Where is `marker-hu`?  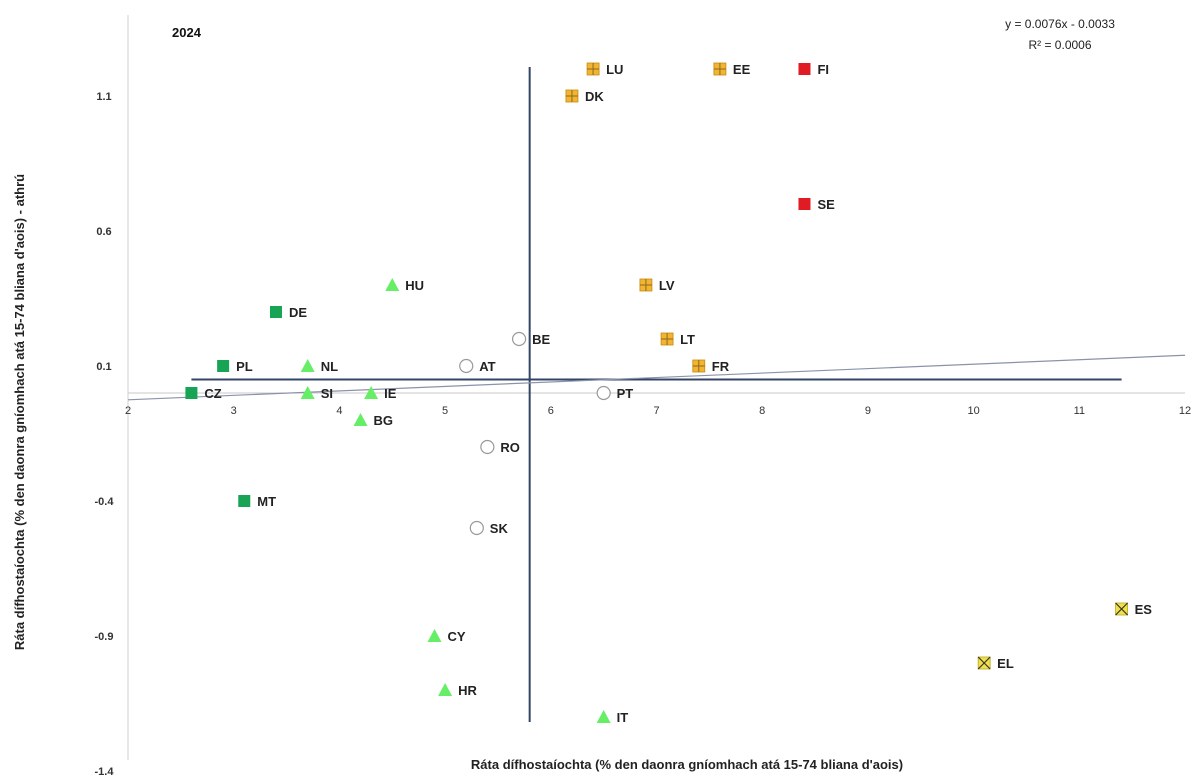
marker-hu is located at coordinates (392, 284).